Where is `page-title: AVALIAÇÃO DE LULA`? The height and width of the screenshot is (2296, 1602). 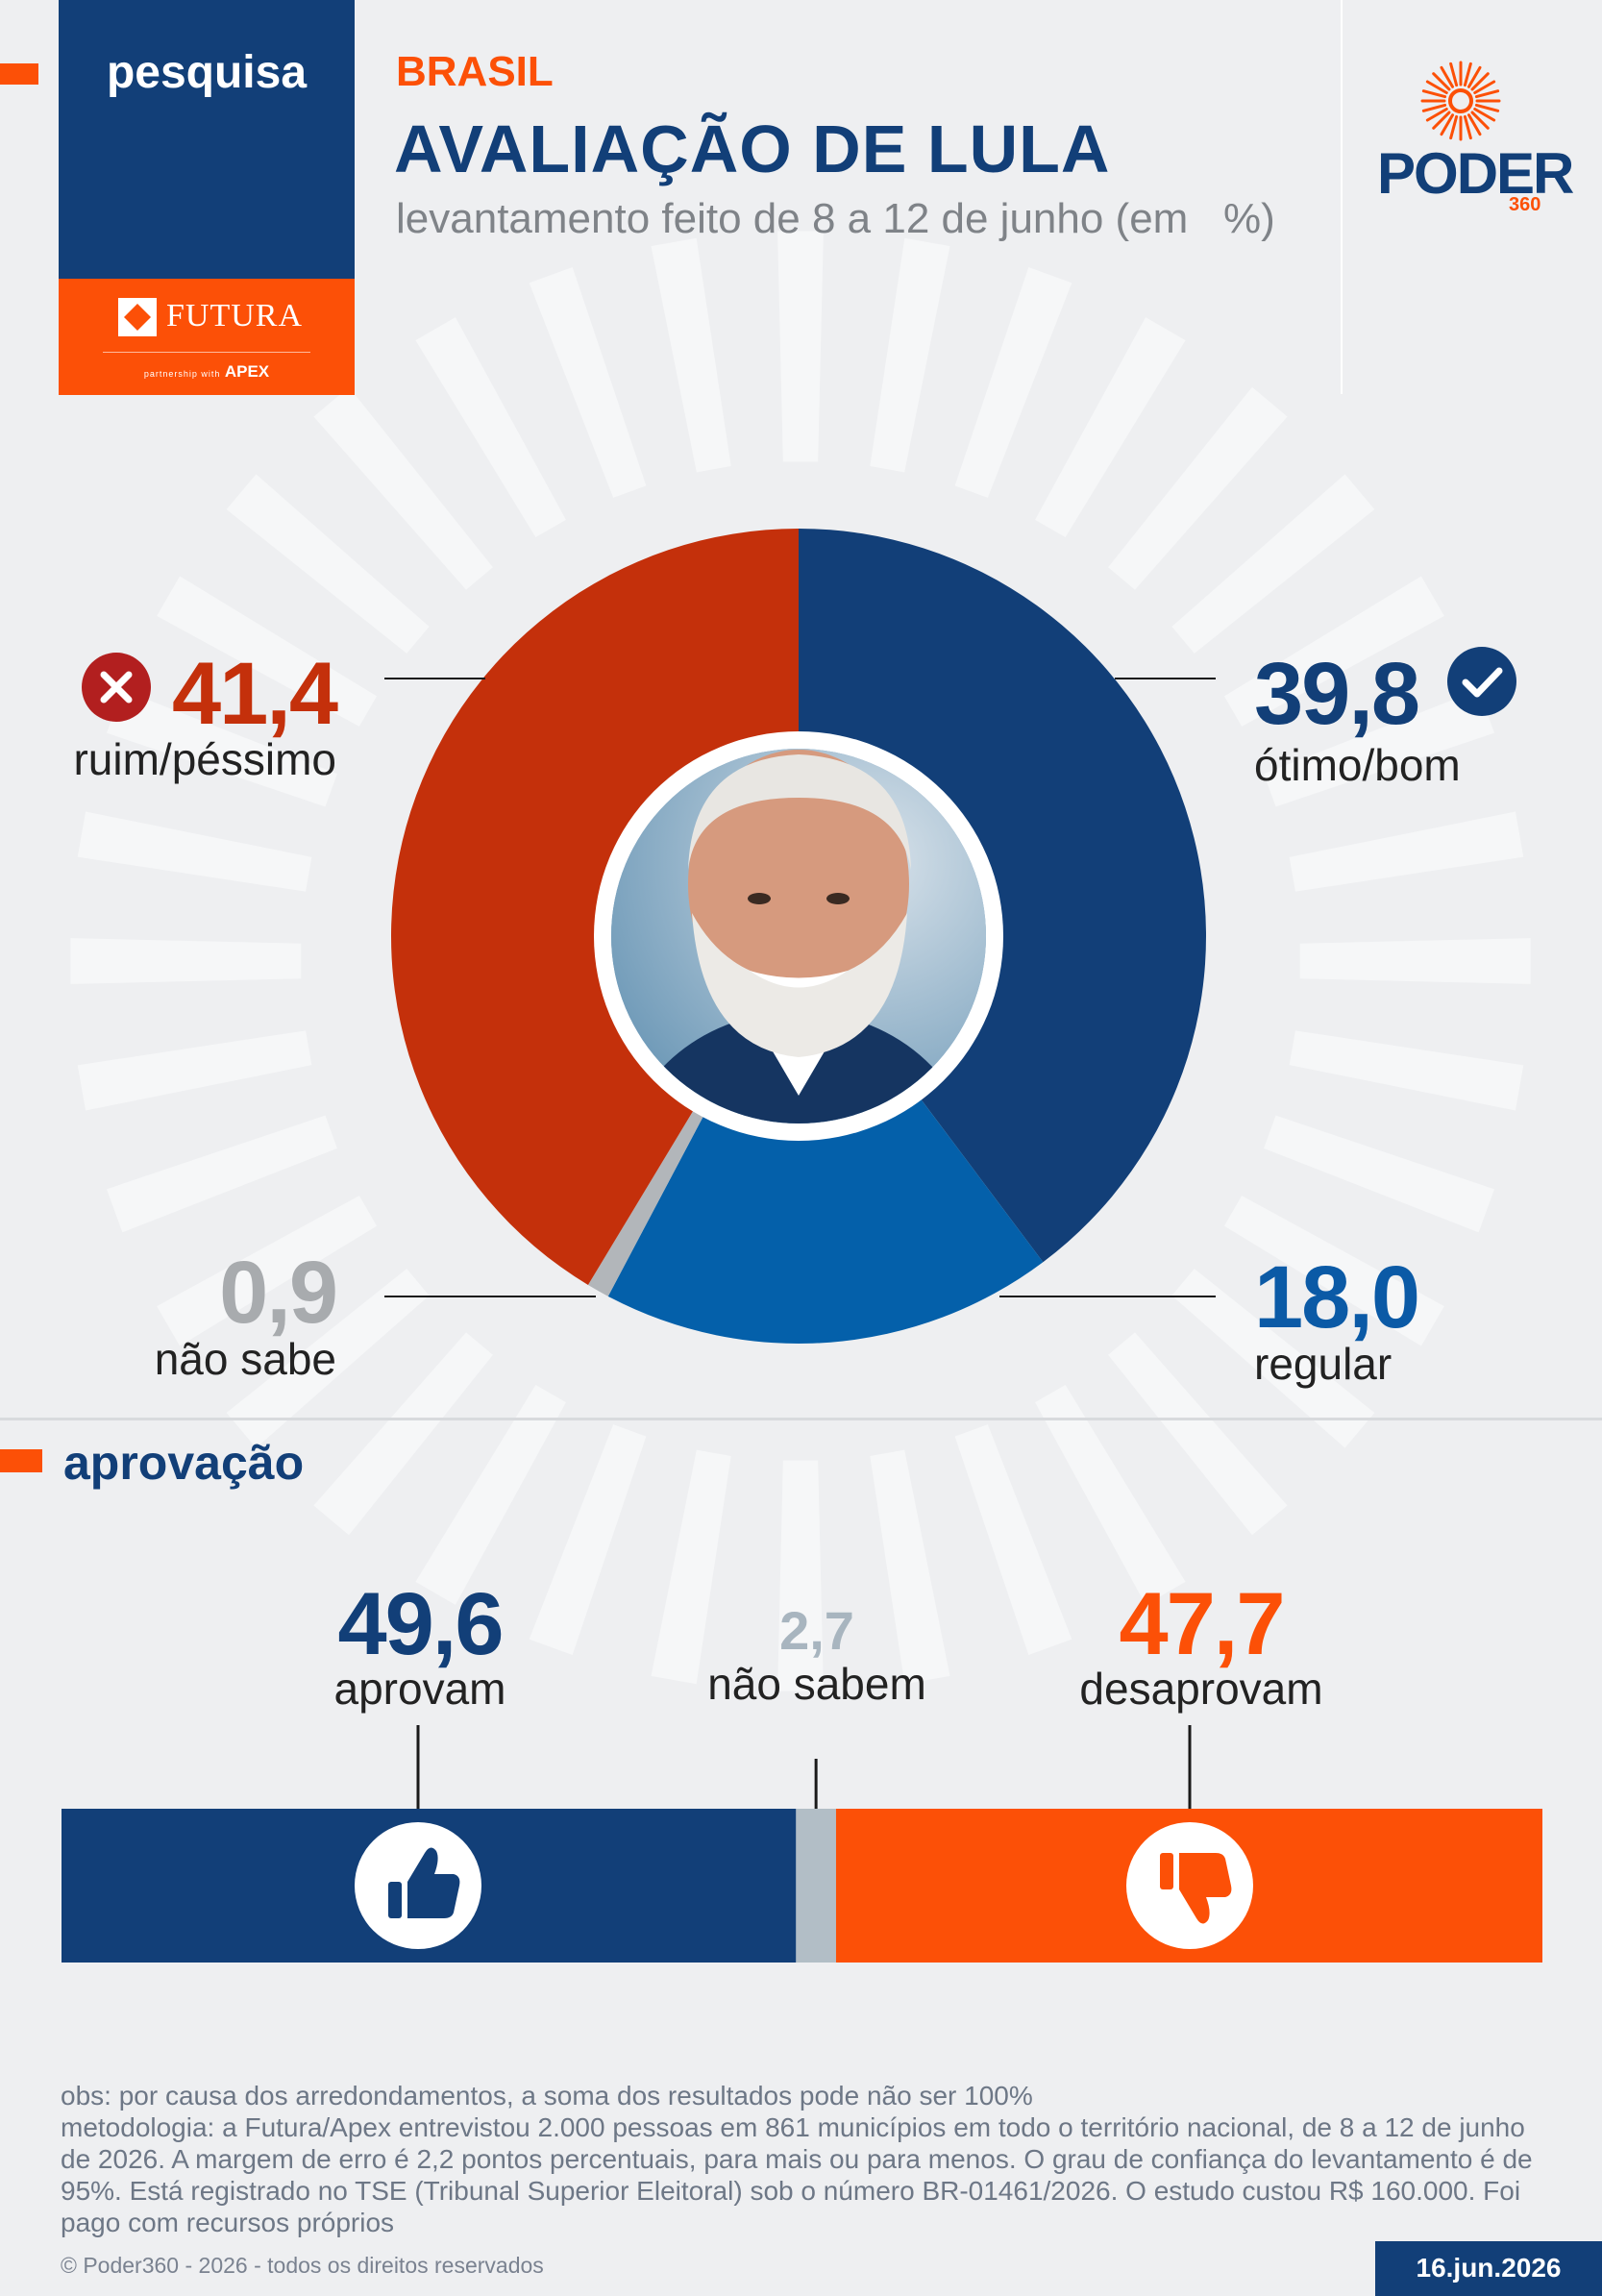 page-title: AVALIAÇÃO DE LULA is located at coordinates (752, 148).